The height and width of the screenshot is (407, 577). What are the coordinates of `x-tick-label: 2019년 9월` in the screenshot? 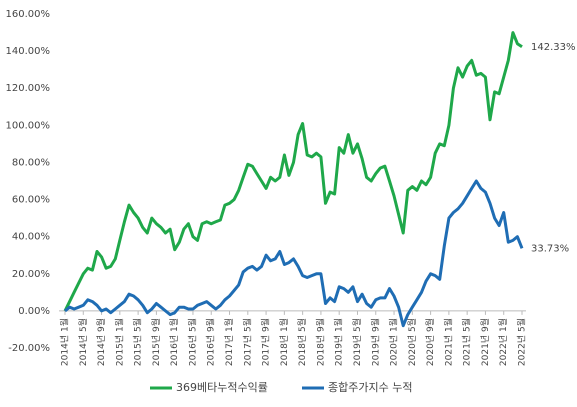 It's located at (375, 342).